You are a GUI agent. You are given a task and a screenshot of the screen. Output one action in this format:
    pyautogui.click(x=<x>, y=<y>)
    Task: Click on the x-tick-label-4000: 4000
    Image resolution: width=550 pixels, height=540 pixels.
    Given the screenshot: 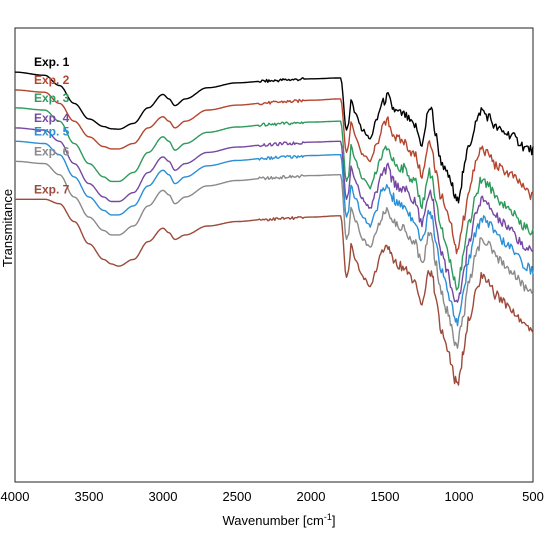 What is the action you would take?
    pyautogui.click(x=15, y=496)
    